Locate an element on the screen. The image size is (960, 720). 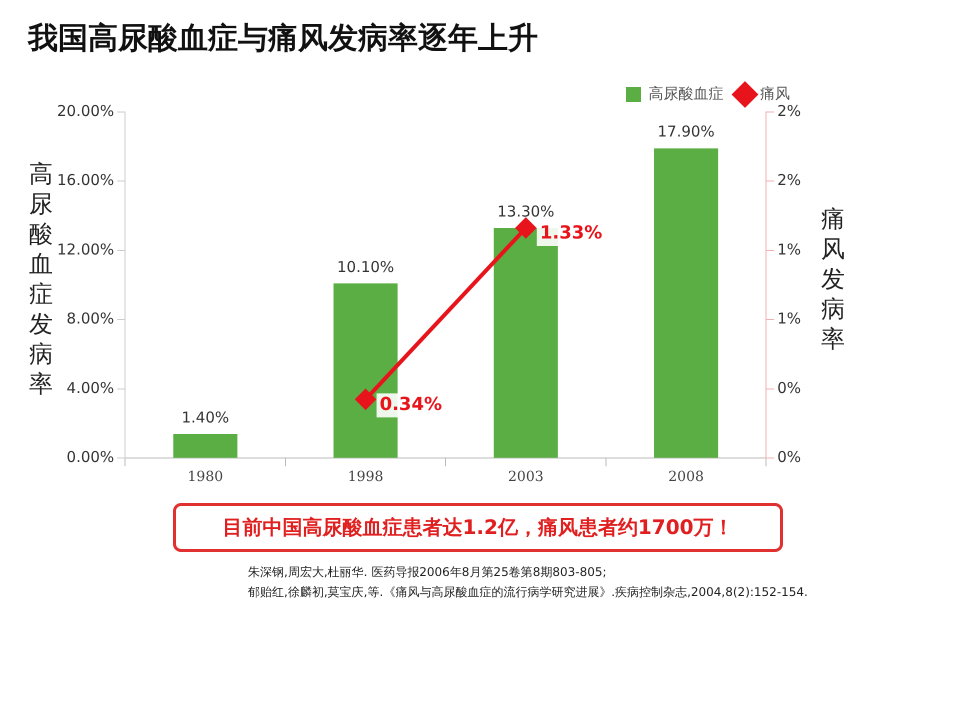
text: 朱深钢,周宏大,杜丽华. 医药导报2006年8月第25卷第8期803-805; is located at coordinates (428, 572).